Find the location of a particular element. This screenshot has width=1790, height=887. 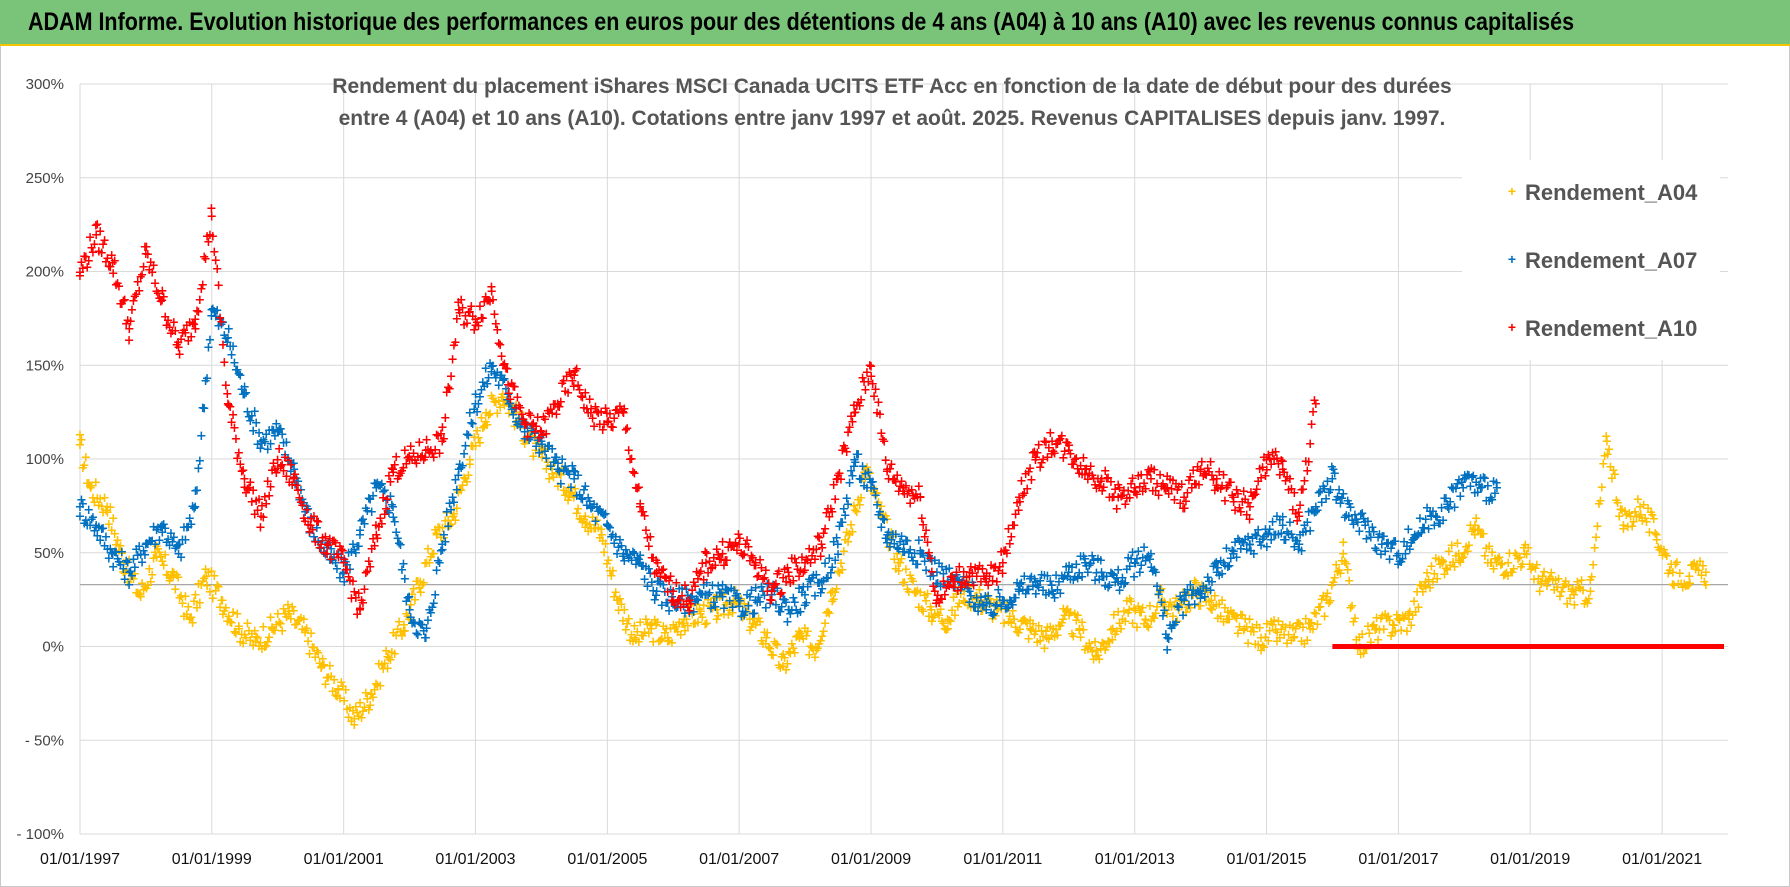

y-tick-label: - 50% is located at coordinates (44, 740).